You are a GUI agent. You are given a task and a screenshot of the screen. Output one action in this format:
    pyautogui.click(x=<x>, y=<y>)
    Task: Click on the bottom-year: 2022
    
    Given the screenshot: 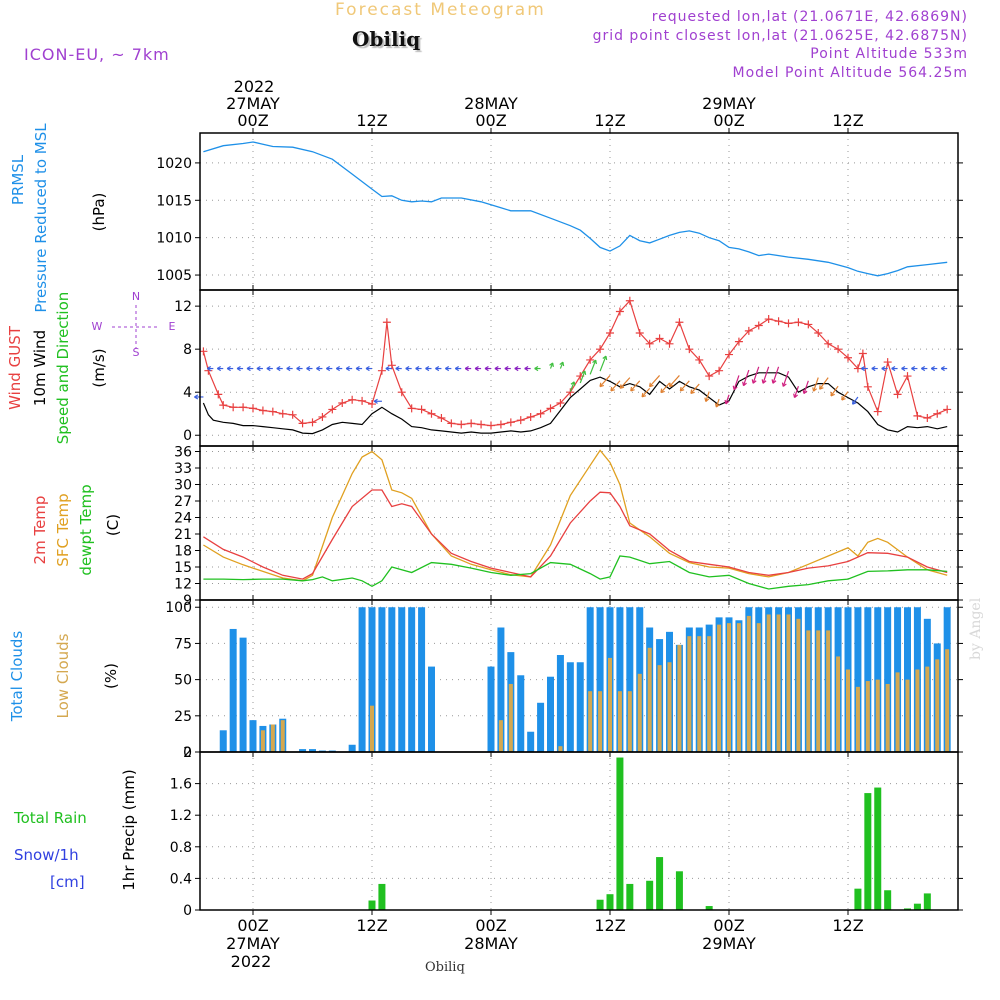 What is the action you would take?
    pyautogui.click(x=251, y=961)
    